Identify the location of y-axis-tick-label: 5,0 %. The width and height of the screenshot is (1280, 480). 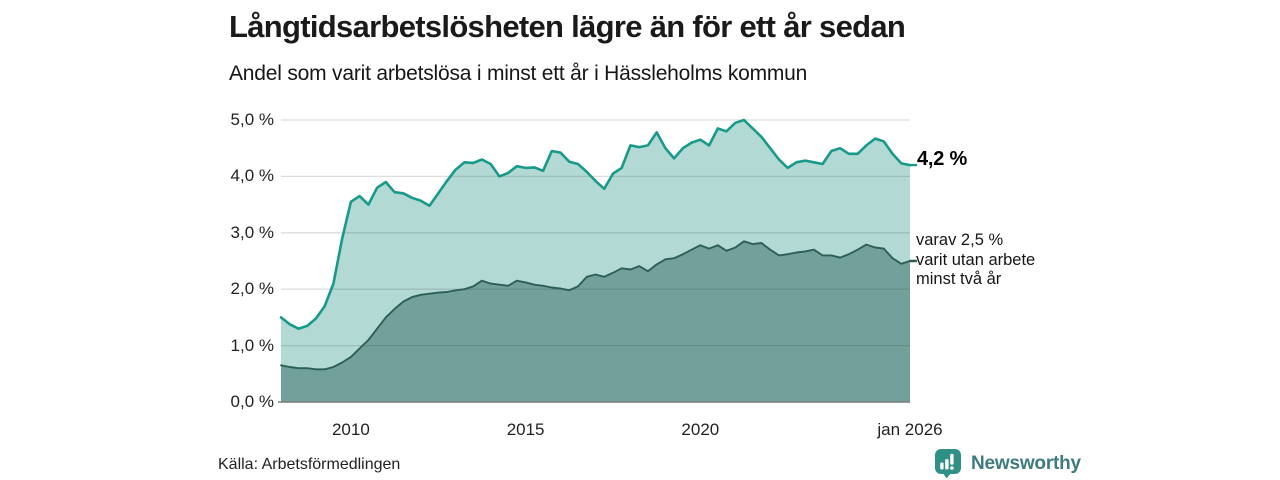
(252, 119).